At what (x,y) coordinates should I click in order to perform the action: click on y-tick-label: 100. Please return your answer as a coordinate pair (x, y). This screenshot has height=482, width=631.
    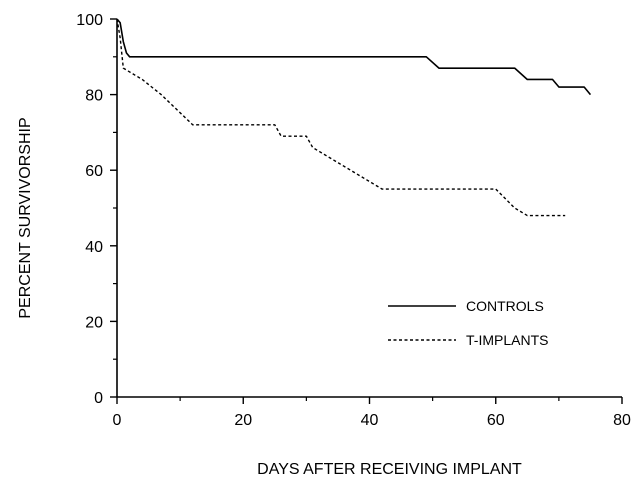
    Looking at the image, I should click on (89, 20).